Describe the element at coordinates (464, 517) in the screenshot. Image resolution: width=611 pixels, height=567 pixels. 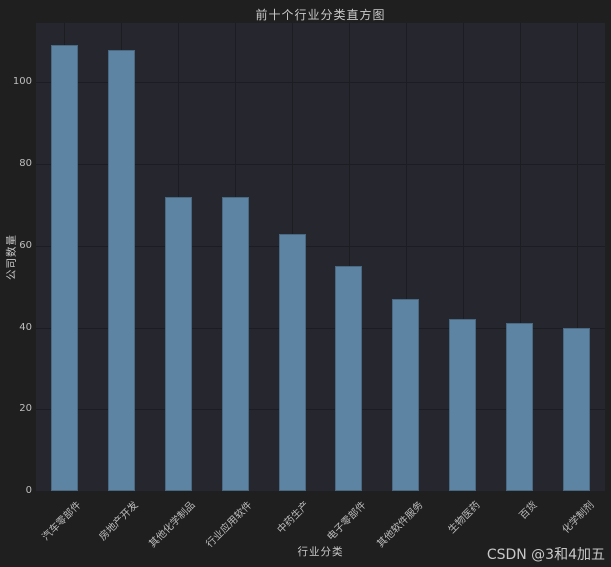
I see `x-tick-label: 生物医药` at that location.